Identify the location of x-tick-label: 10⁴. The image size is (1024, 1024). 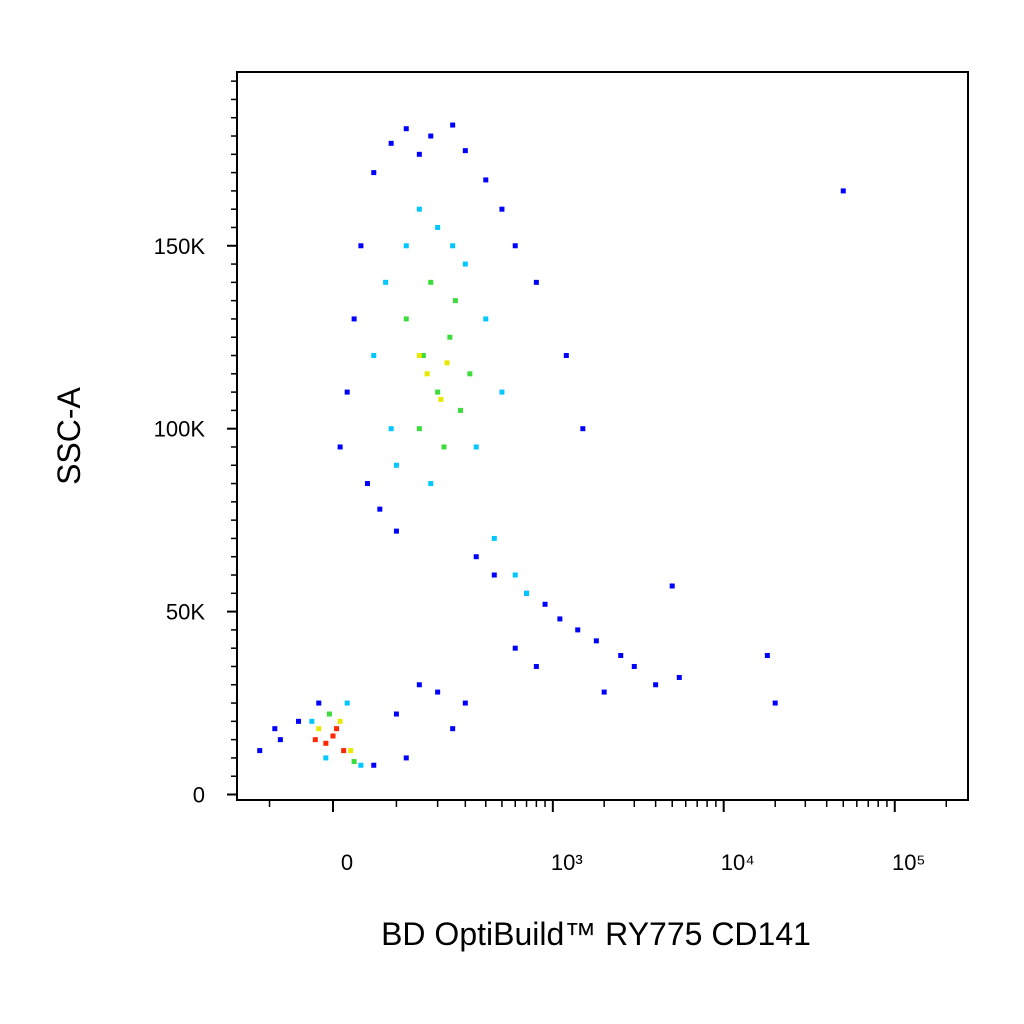
(738, 862).